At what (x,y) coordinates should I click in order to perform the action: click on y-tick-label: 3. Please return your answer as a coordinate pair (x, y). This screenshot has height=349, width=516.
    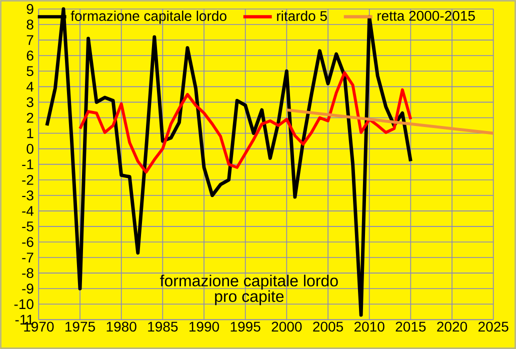
    Looking at the image, I should click on (30, 102).